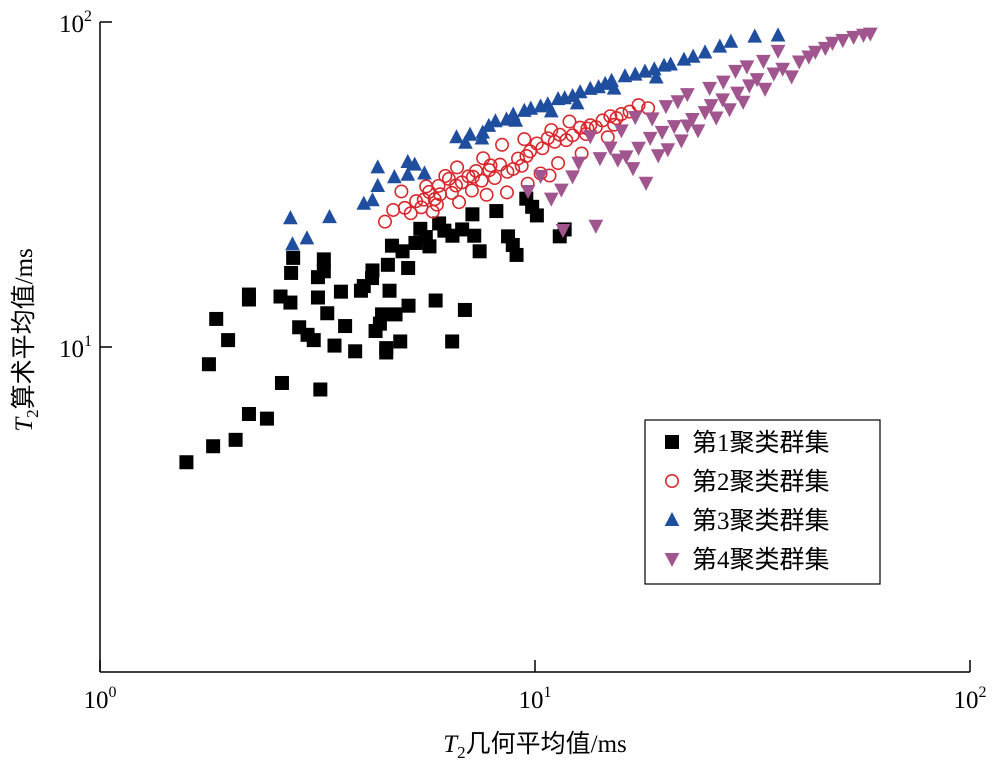 Image resolution: width=1000 pixels, height=773 pixels. What do you see at coordinates (100, 699) in the screenshot?
I see `x-tick-label: 10⁰` at bounding box center [100, 699].